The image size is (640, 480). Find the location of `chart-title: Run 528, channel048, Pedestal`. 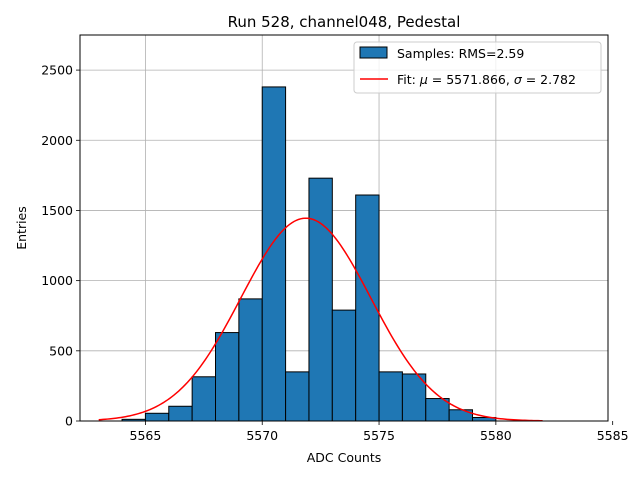

chart-title: Run 528, channel048, Pedestal is located at coordinates (344, 22).